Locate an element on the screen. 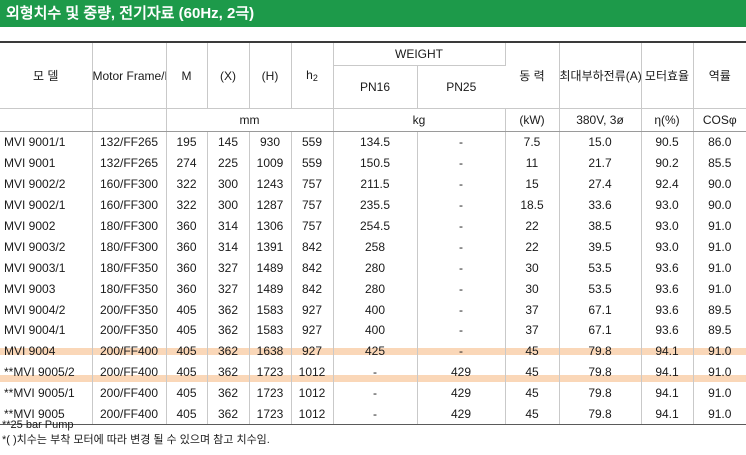 The width and height of the screenshot is (746, 455). header-model: 모 델 is located at coordinates (46, 75).